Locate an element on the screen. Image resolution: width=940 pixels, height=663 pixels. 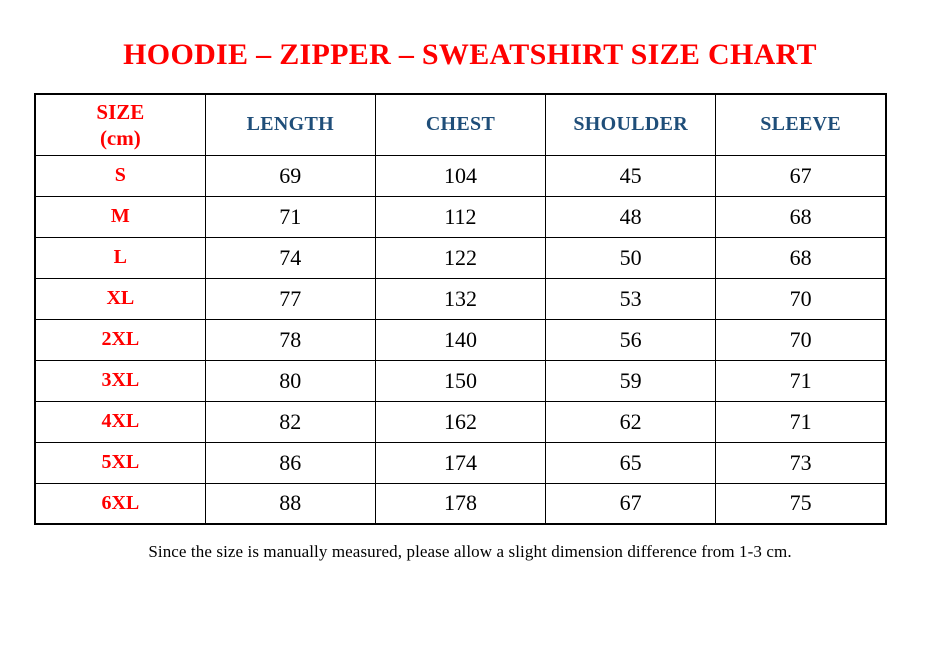
page-title: HOODIE – ZIPPER – SWEATSHIRT SIZE CHART is located at coordinates (470, 54).